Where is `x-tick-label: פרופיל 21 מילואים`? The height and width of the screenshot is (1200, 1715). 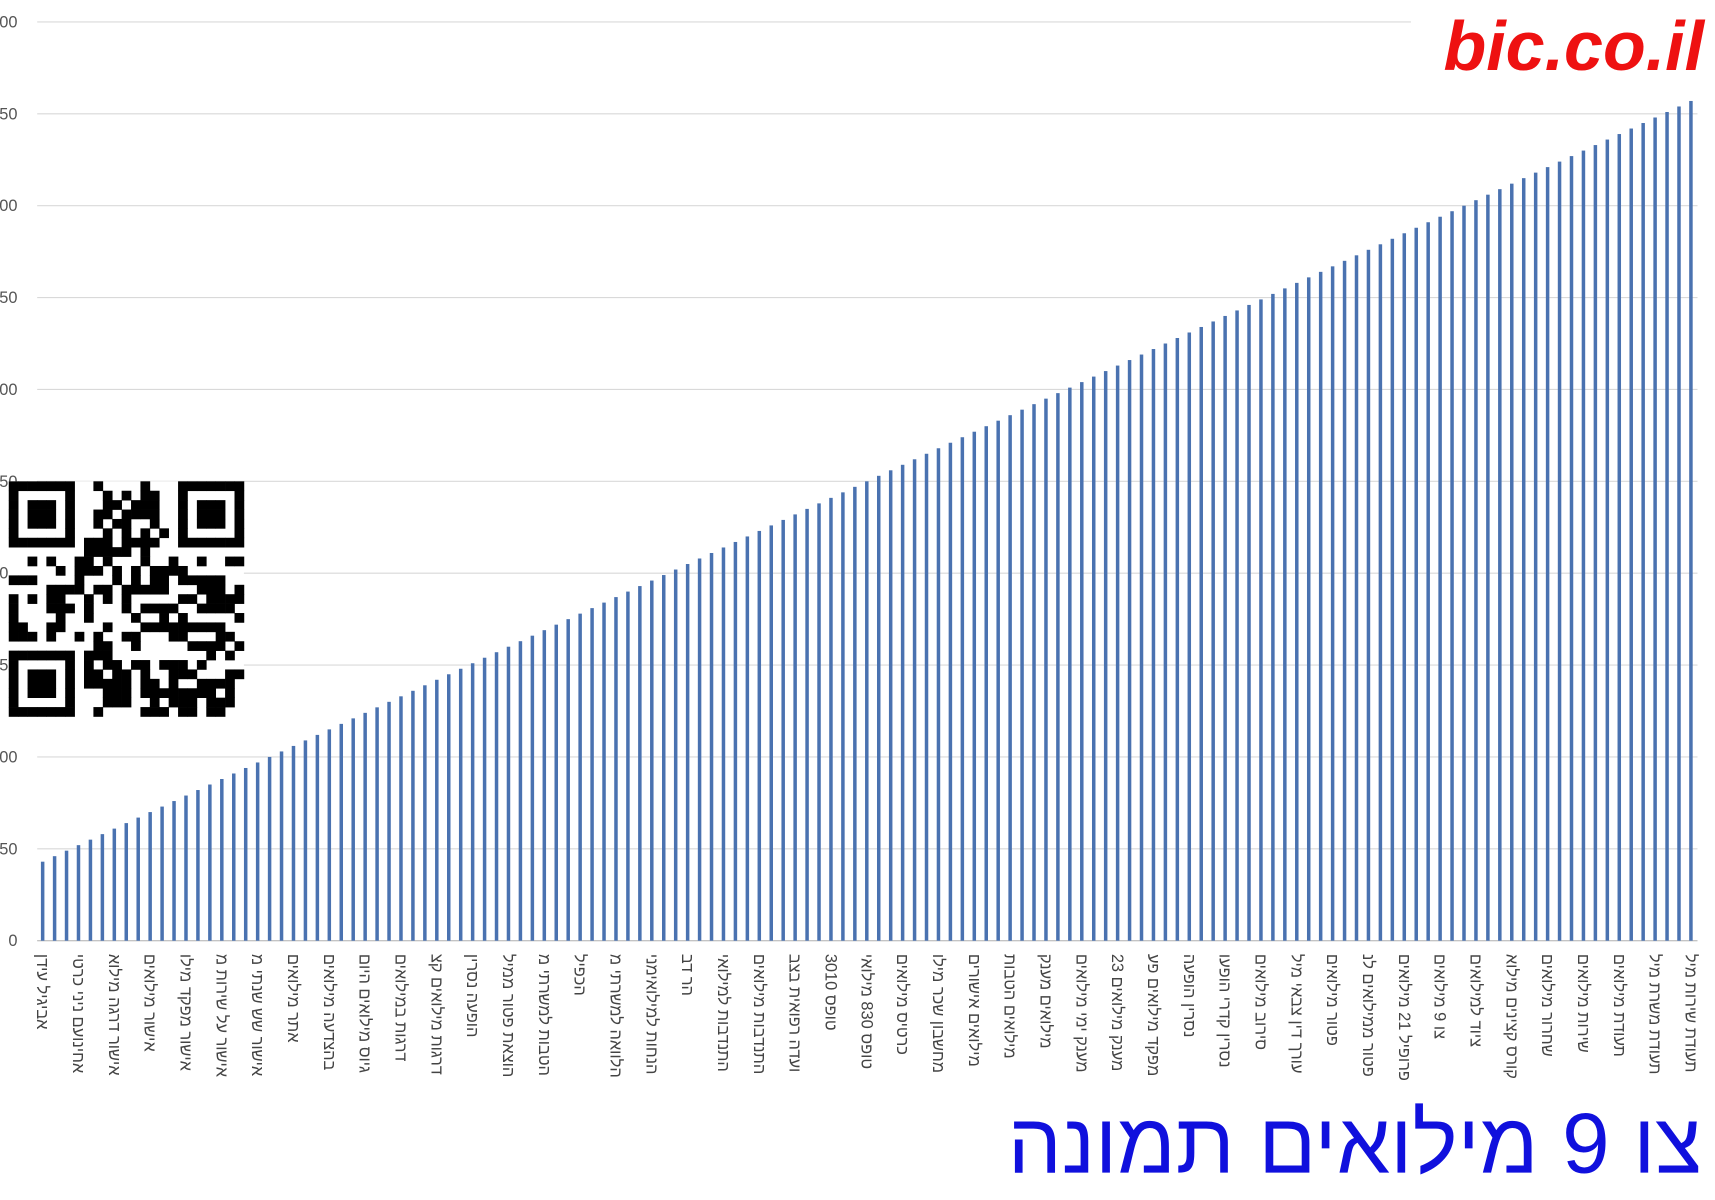
x-tick-label: פרופיל 21 מילואים is located at coordinates (1404, 1017).